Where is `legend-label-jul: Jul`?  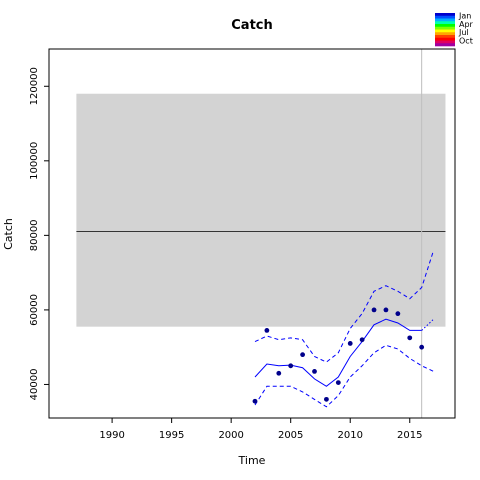 legend-label-jul: Jul is located at coordinates (463, 32).